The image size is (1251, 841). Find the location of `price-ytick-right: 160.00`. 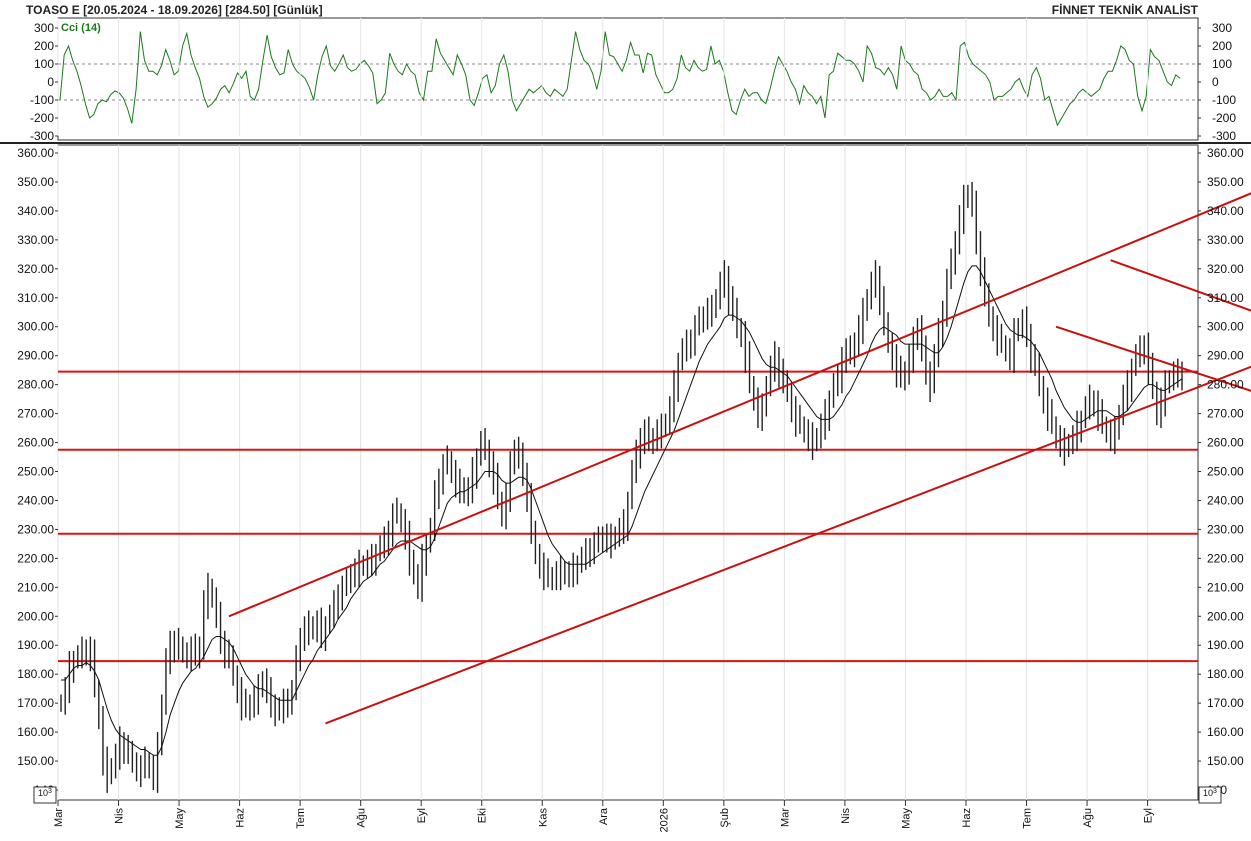

price-ytick-right: 160.00 is located at coordinates (1225, 732).